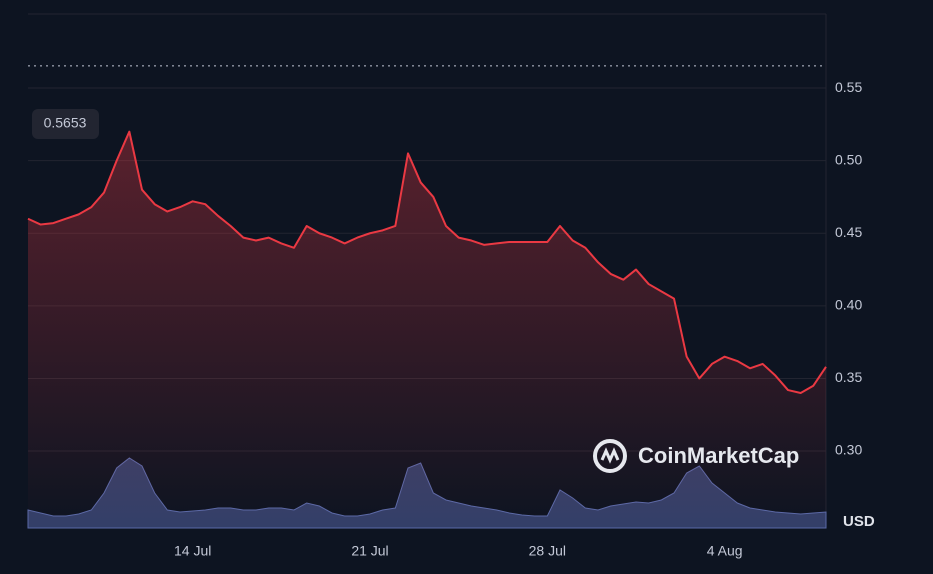 This screenshot has height=574, width=933. Describe the element at coordinates (848, 232) in the screenshot. I see `y-tick-label: 0.45` at that location.